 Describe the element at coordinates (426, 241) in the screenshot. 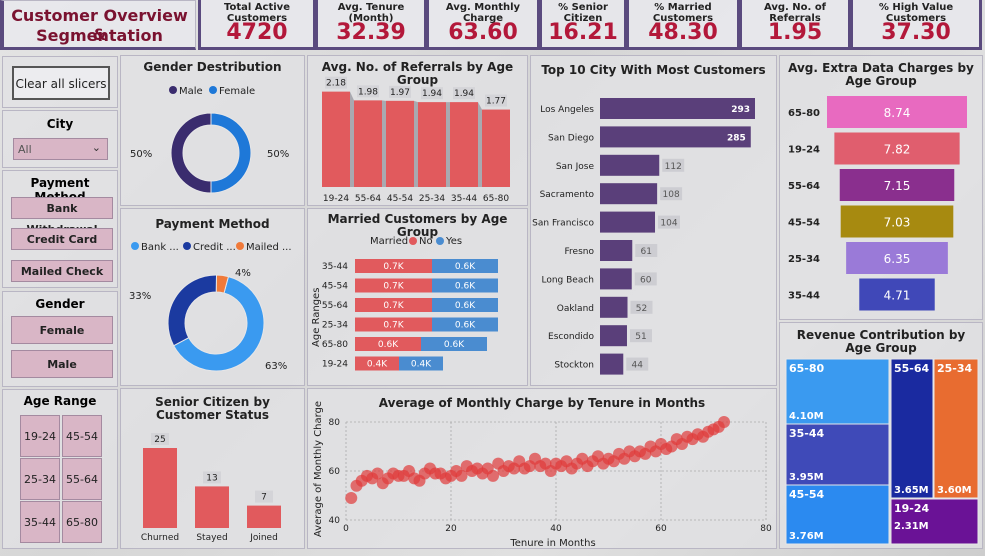

I see `married-legend-no: No` at that location.